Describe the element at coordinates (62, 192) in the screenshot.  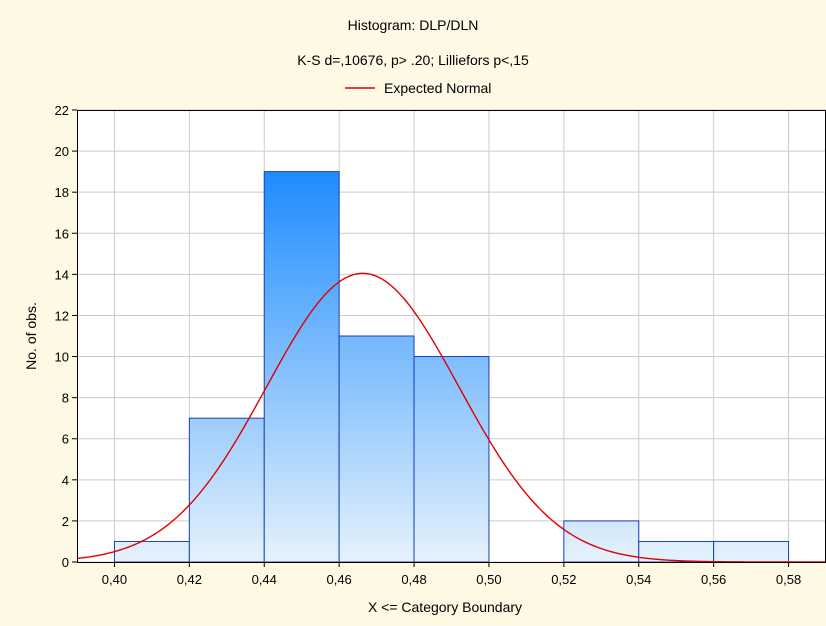
I see `y-tick-label: 18` at that location.